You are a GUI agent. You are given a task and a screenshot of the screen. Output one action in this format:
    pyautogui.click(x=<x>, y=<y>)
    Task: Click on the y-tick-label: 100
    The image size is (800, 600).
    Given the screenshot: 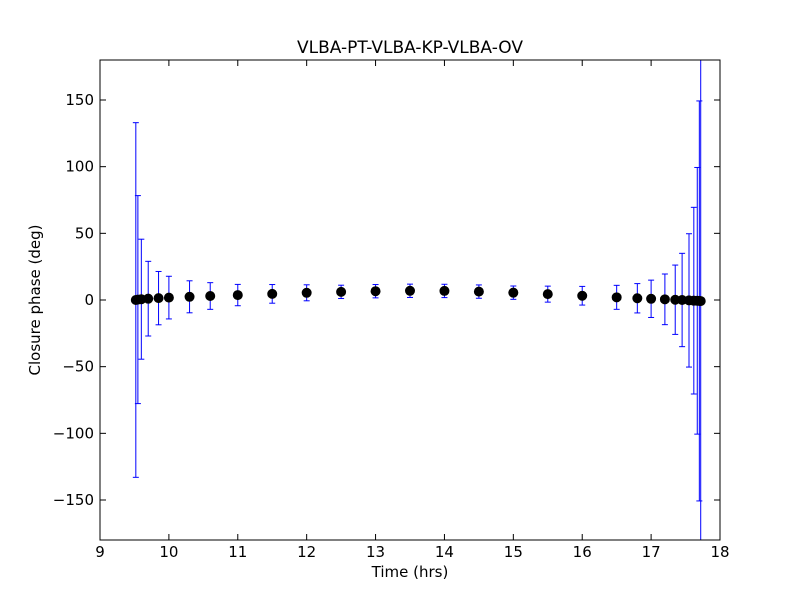 What is the action you would take?
    pyautogui.click(x=79, y=167)
    